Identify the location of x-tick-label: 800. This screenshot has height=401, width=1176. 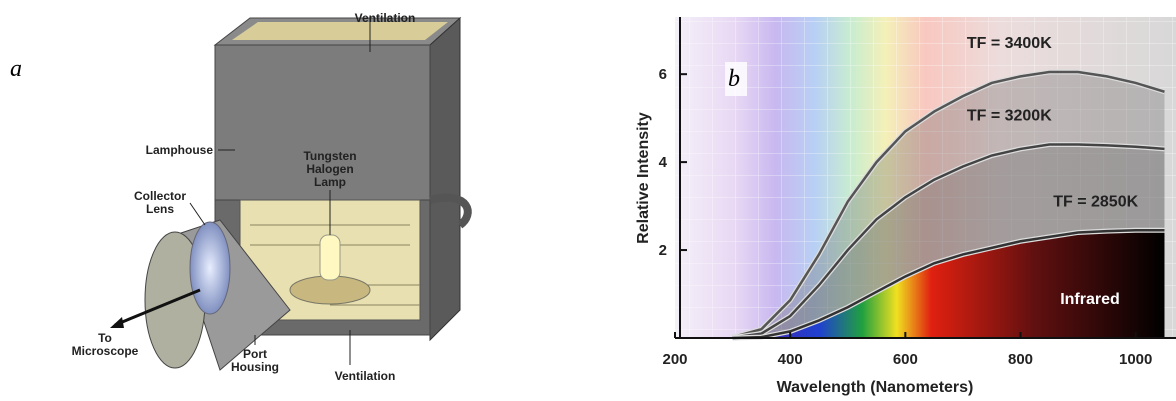
(1020, 359).